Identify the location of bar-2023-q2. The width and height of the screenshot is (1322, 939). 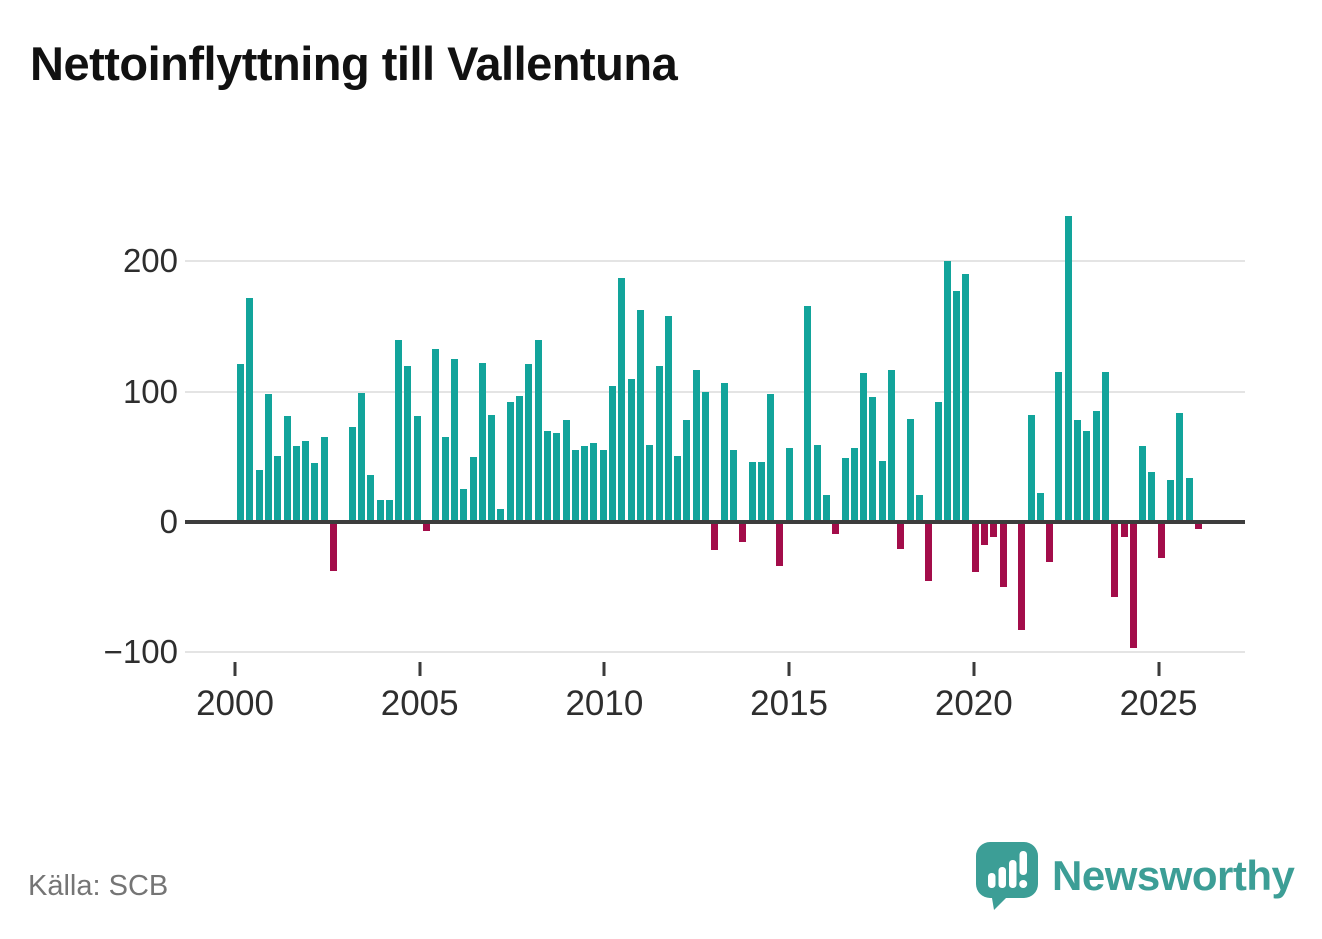
(1105, 447).